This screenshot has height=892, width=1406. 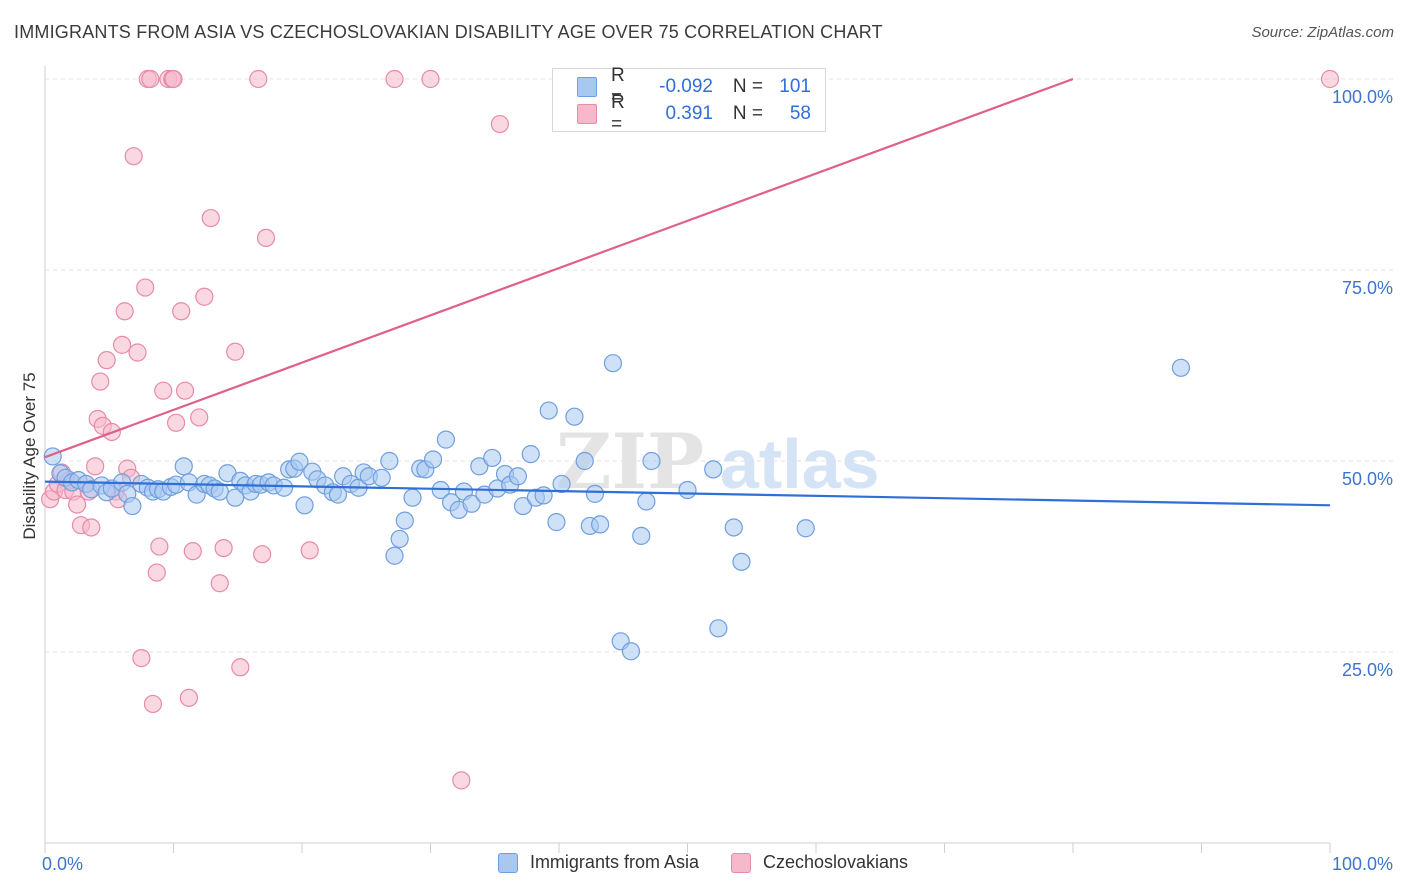 I want to click on y-tick-label: 75.0%, so click(x=1367, y=288).